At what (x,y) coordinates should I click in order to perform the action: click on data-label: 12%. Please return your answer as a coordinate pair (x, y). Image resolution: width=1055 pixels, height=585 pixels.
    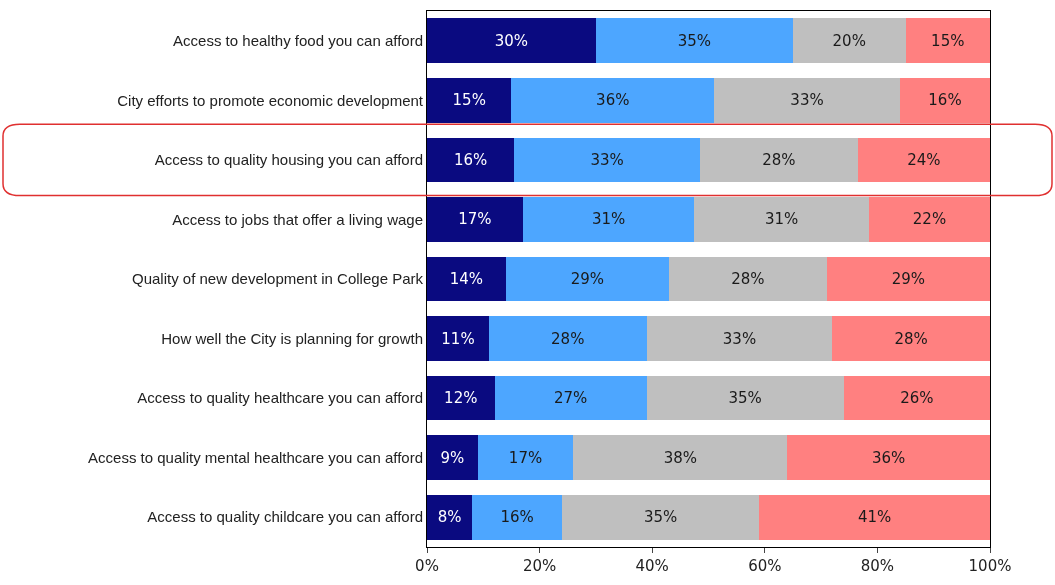
    Looking at the image, I should click on (461, 398).